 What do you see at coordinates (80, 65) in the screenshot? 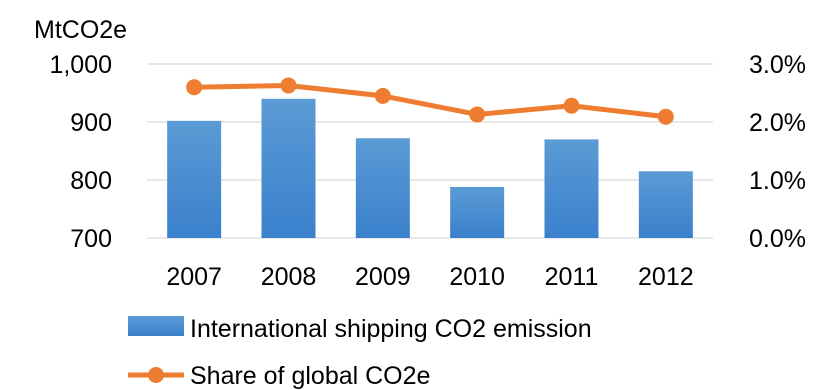
I see `y-tick-label: 1,000` at bounding box center [80, 65].